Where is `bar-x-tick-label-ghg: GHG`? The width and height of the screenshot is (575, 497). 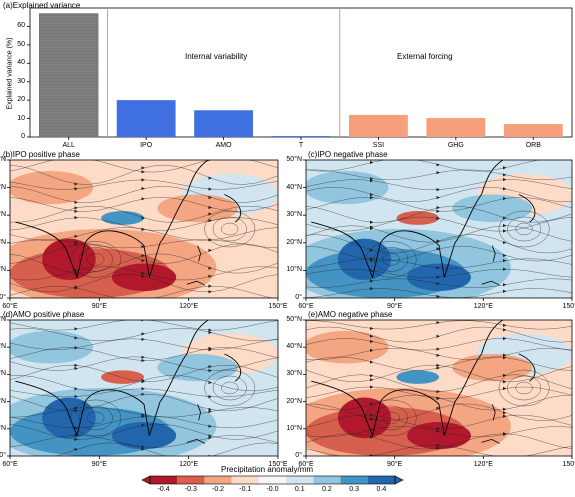 bar-x-tick-label-ghg: GHG is located at coordinates (455, 145).